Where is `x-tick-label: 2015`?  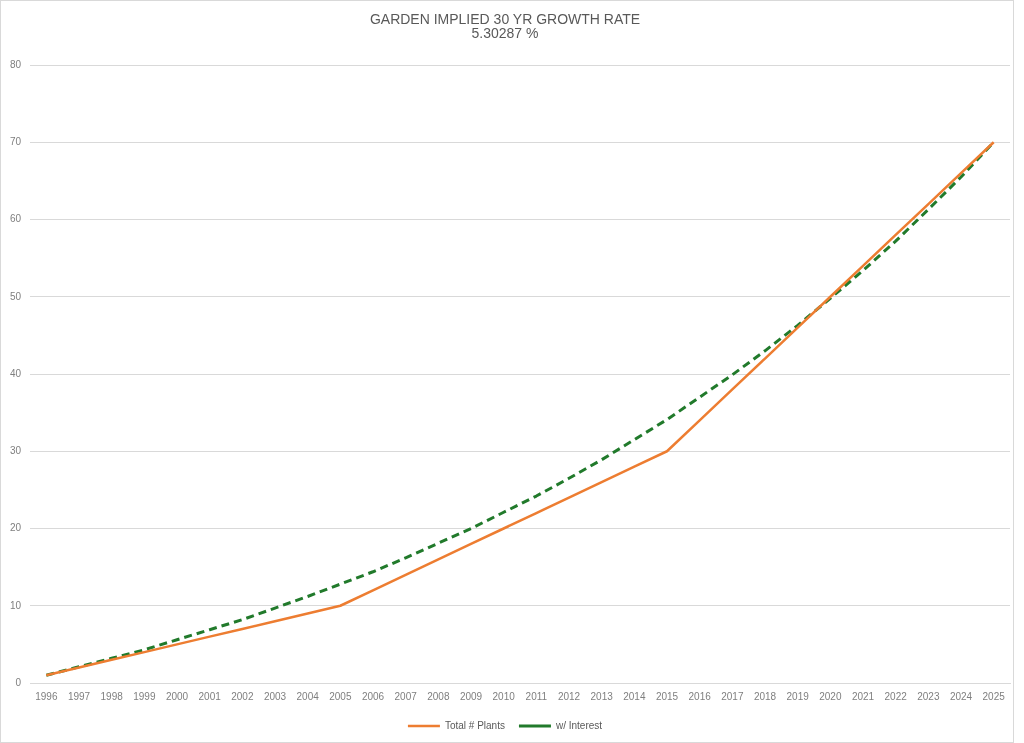
x-tick-label: 2015 is located at coordinates (667, 696).